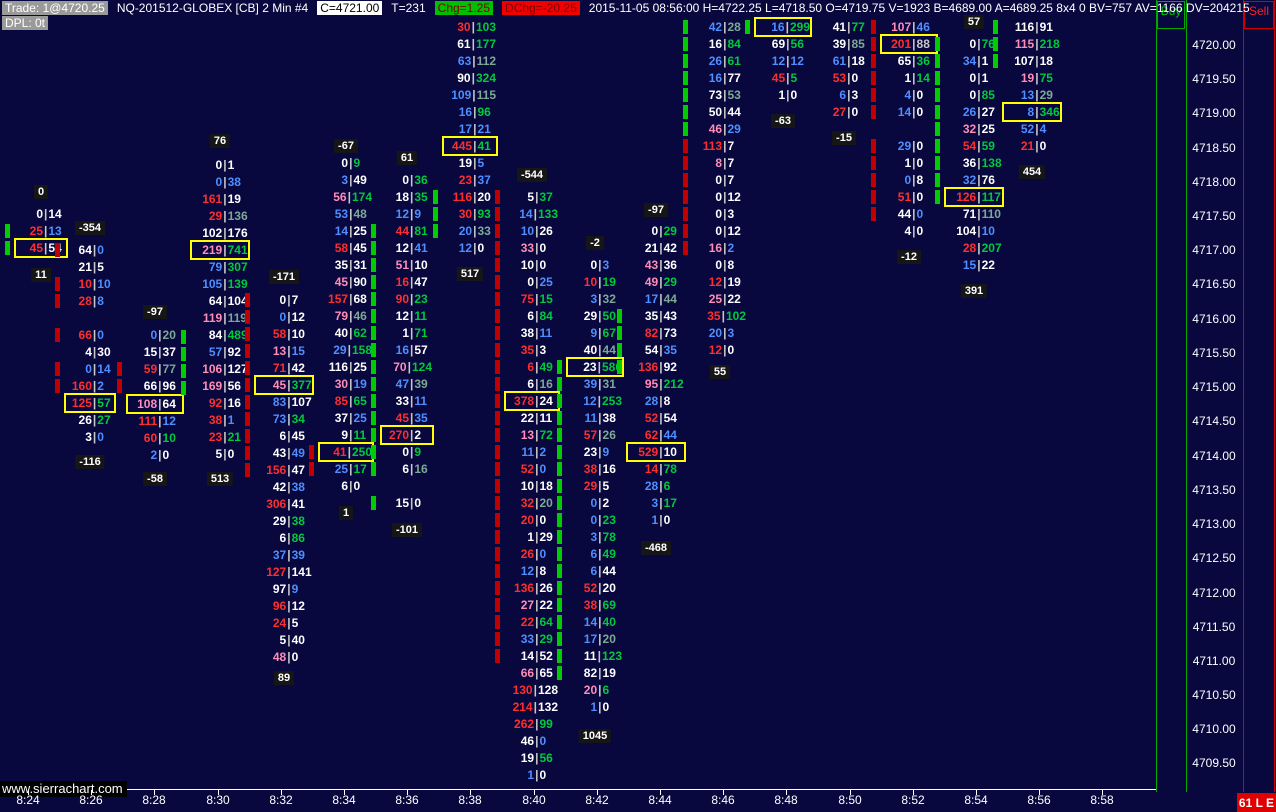 This screenshot has width=1276, height=812. Describe the element at coordinates (407, 248) in the screenshot. I see `footprint-cell: 12 | 41` at that location.